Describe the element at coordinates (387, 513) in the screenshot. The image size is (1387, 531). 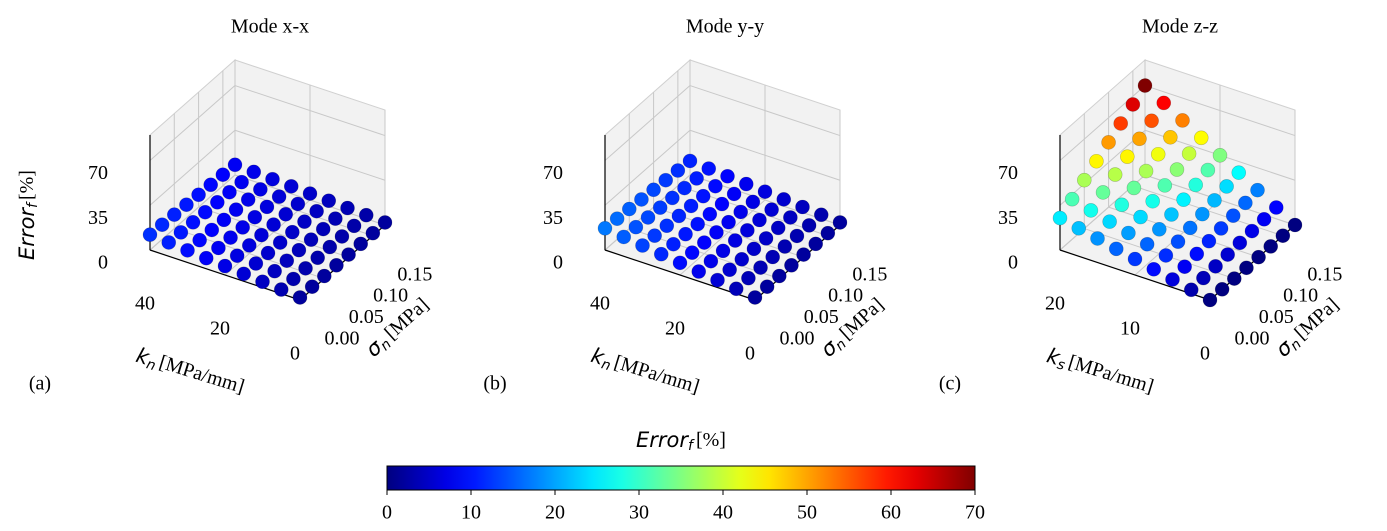
I see `colorbar-tick-label: 0` at that location.